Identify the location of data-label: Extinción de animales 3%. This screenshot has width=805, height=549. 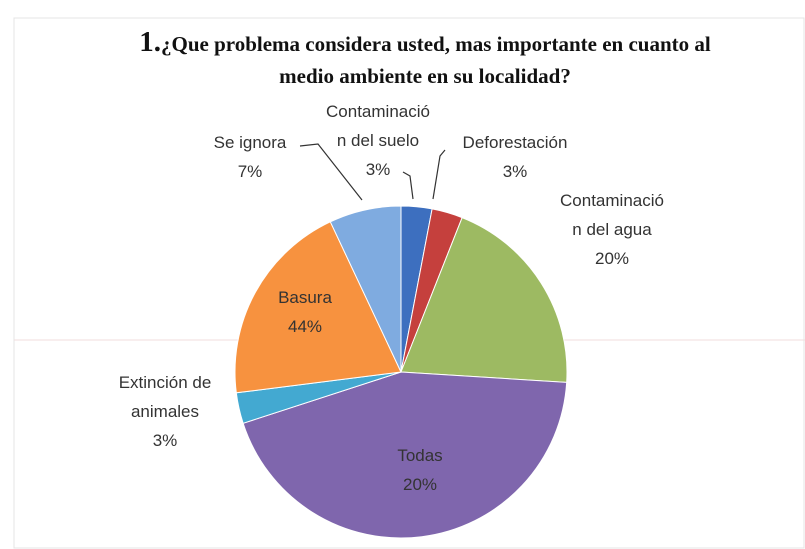
(165, 411).